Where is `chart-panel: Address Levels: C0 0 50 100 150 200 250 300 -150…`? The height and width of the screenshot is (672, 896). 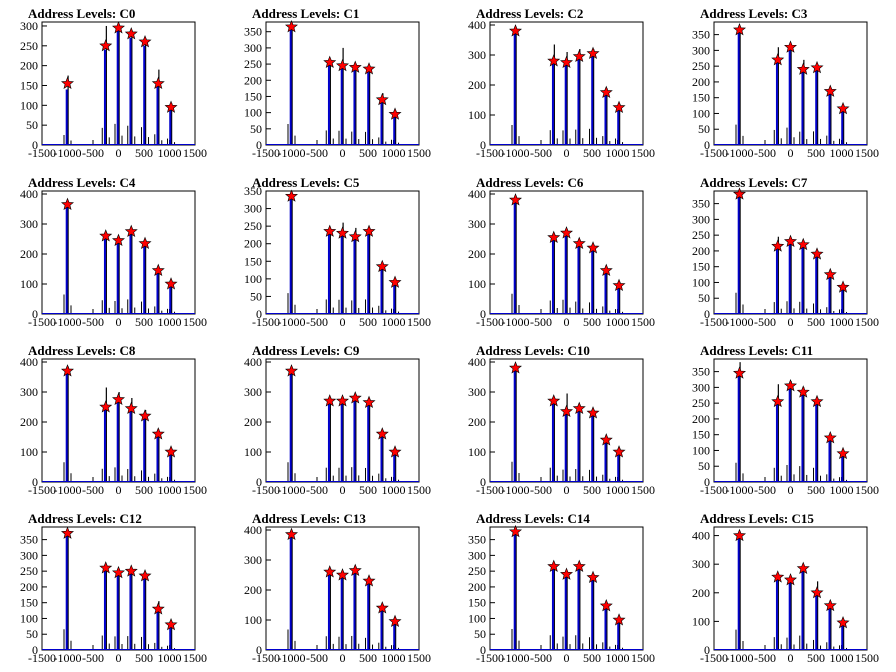 chart-panel: Address Levels: C0 0 50 100 150 200 250 300 -150… is located at coordinates (113, 83).